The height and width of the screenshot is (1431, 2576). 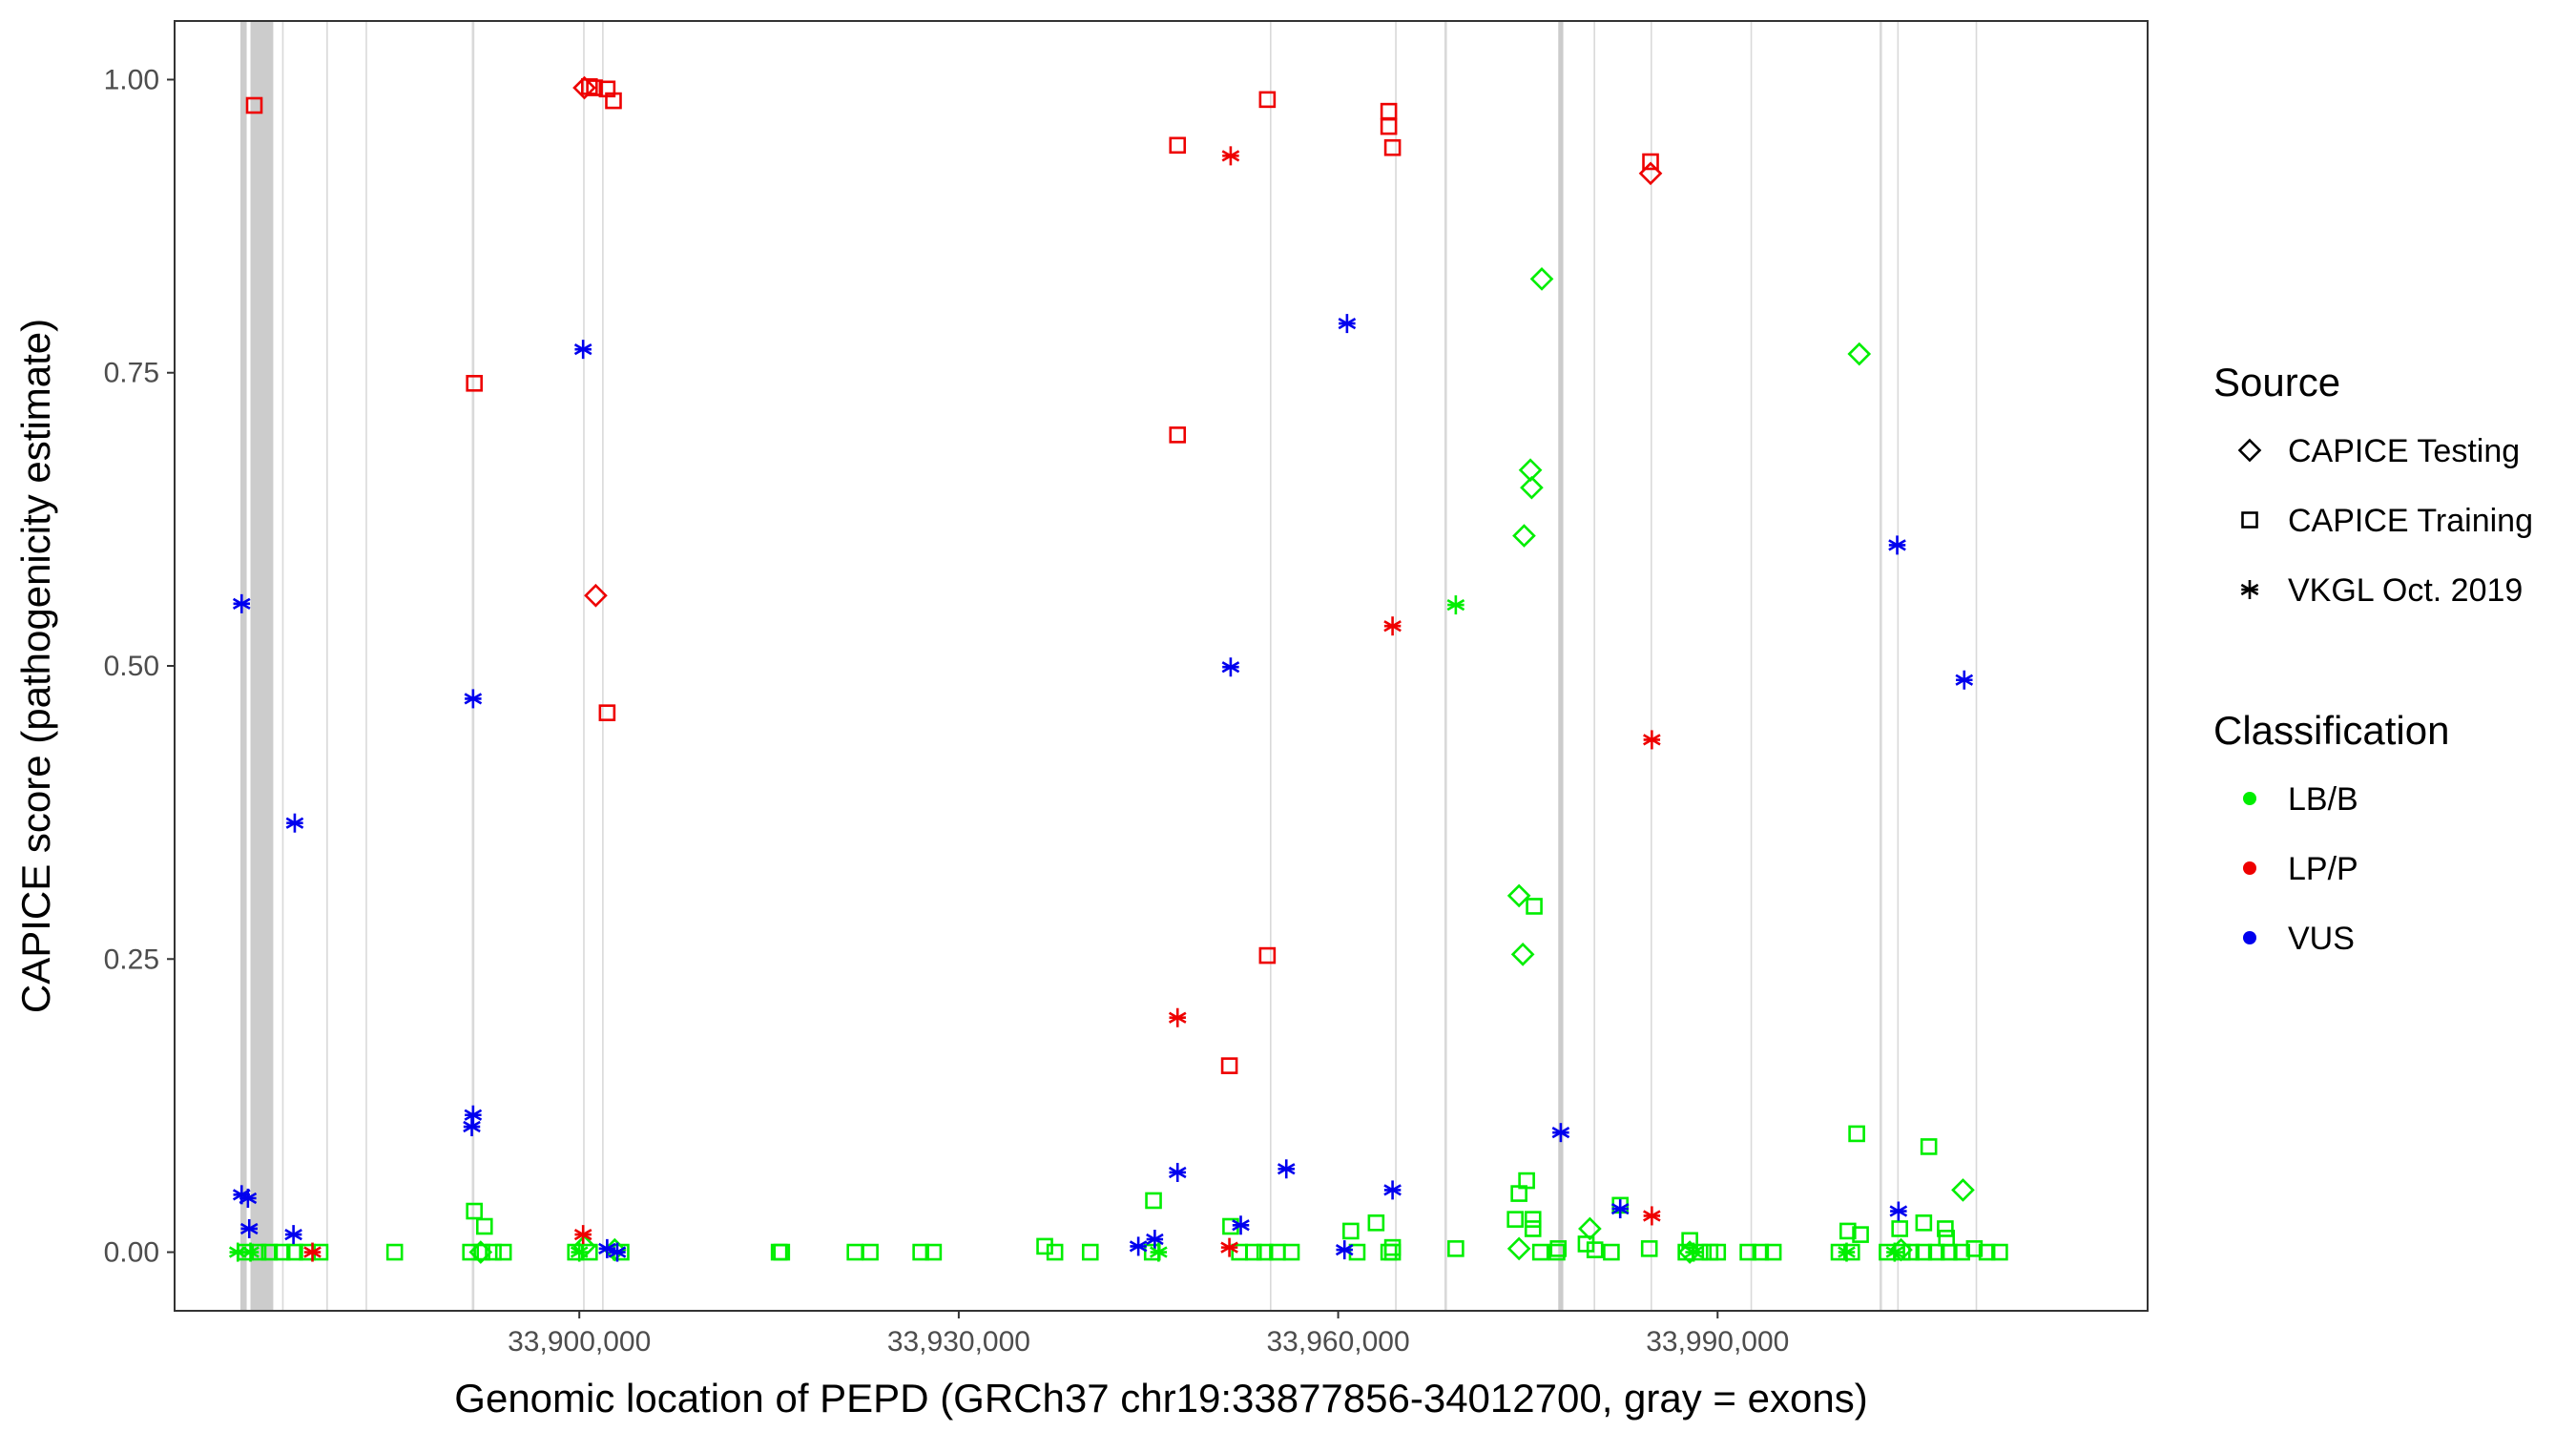 I want to click on legend-source-item: CAPICE Training, so click(x=2387, y=521).